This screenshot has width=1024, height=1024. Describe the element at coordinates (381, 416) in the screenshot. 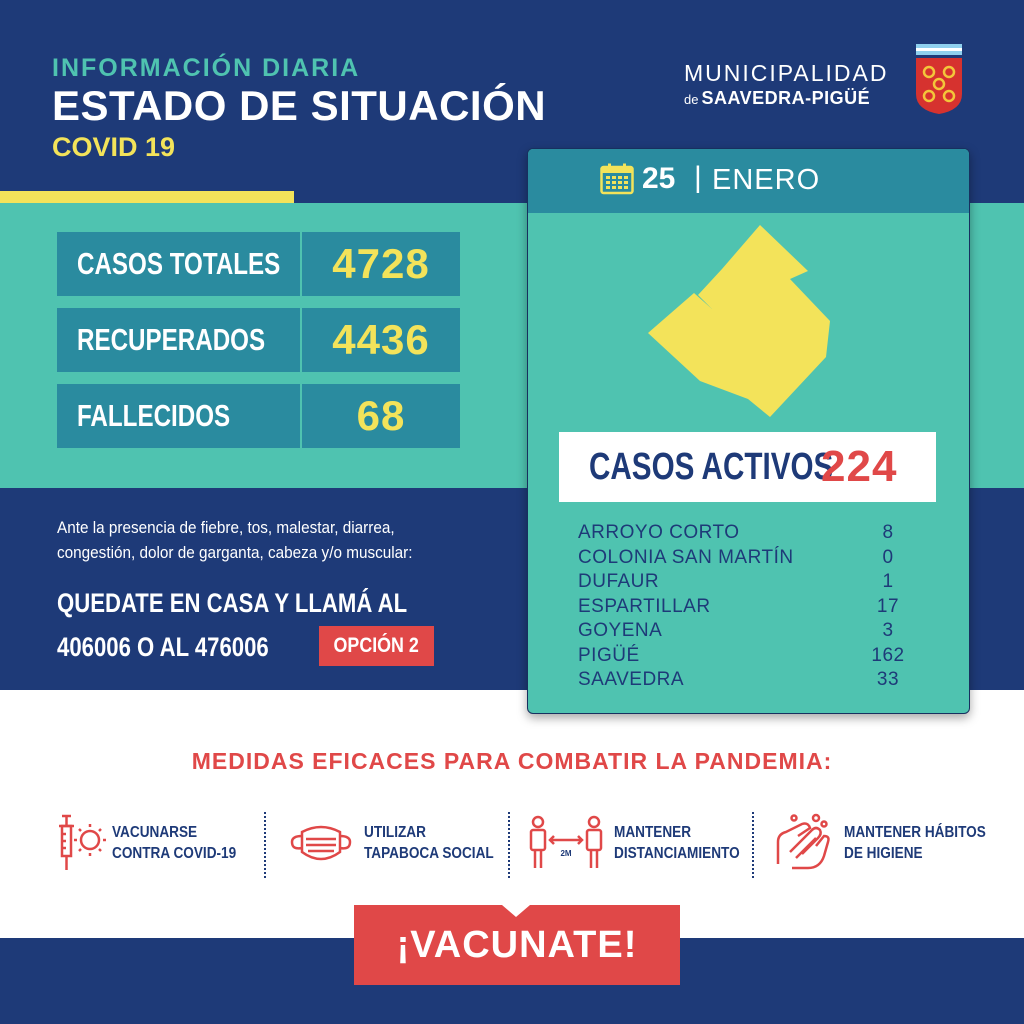

I see `stat-value: 68` at that location.